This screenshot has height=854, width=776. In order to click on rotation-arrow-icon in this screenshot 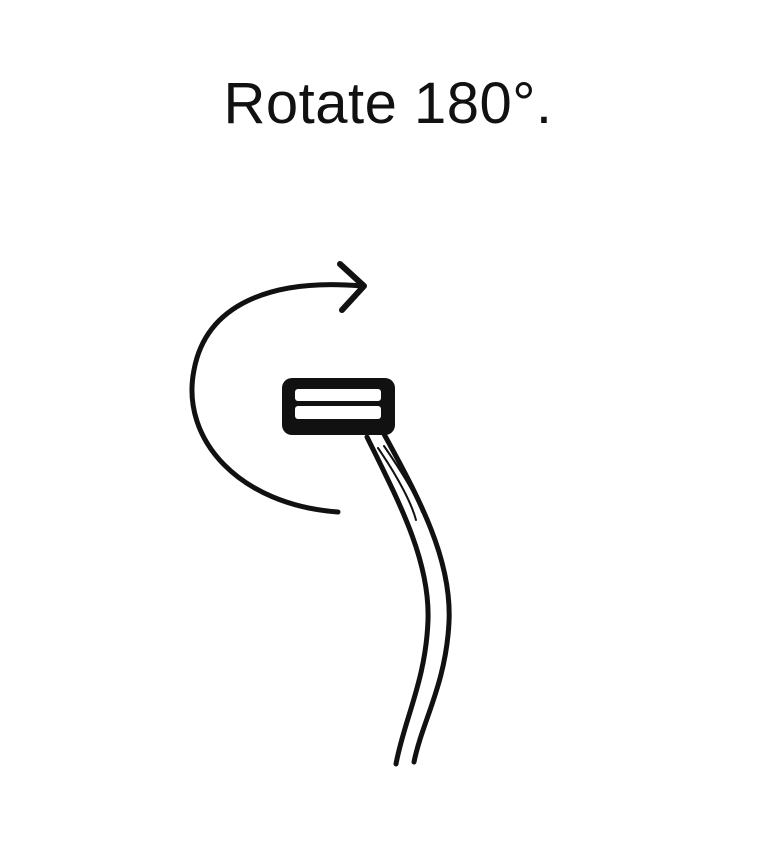, I will do `click(278, 388)`.